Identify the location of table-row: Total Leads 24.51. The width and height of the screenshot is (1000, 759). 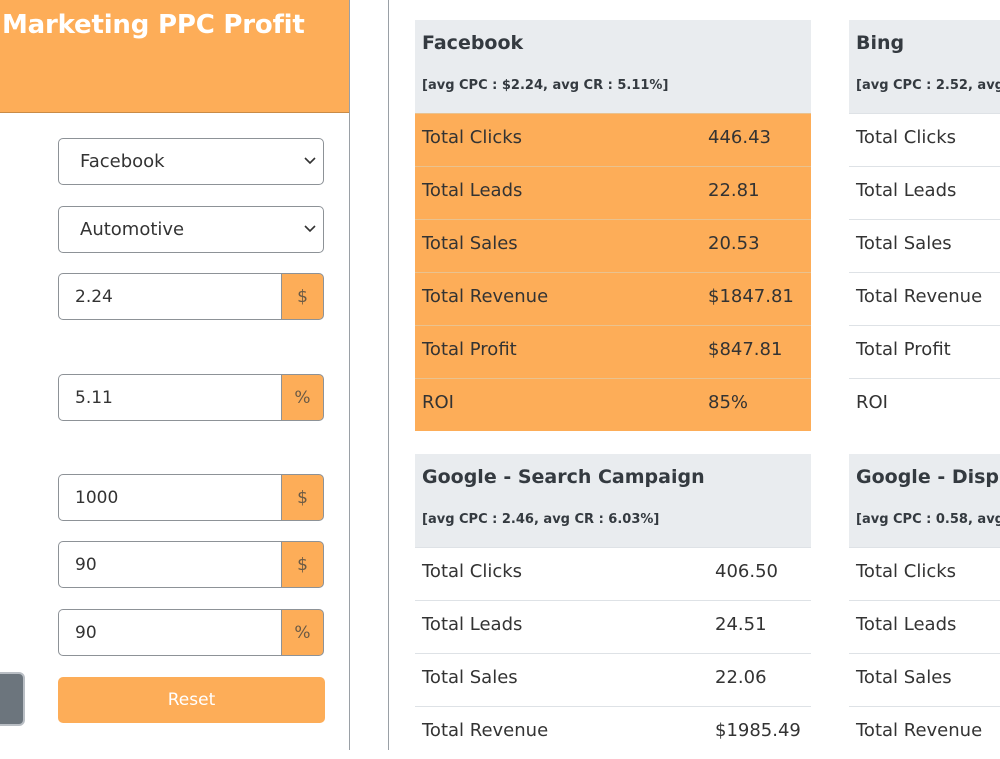
(613, 626).